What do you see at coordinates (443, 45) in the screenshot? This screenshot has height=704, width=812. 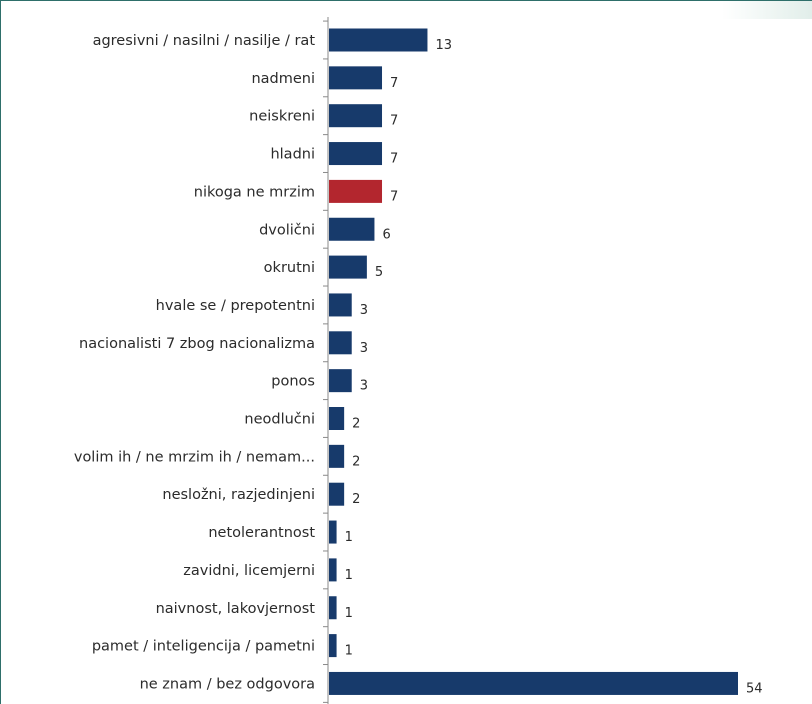 I see `value-label: 13` at bounding box center [443, 45].